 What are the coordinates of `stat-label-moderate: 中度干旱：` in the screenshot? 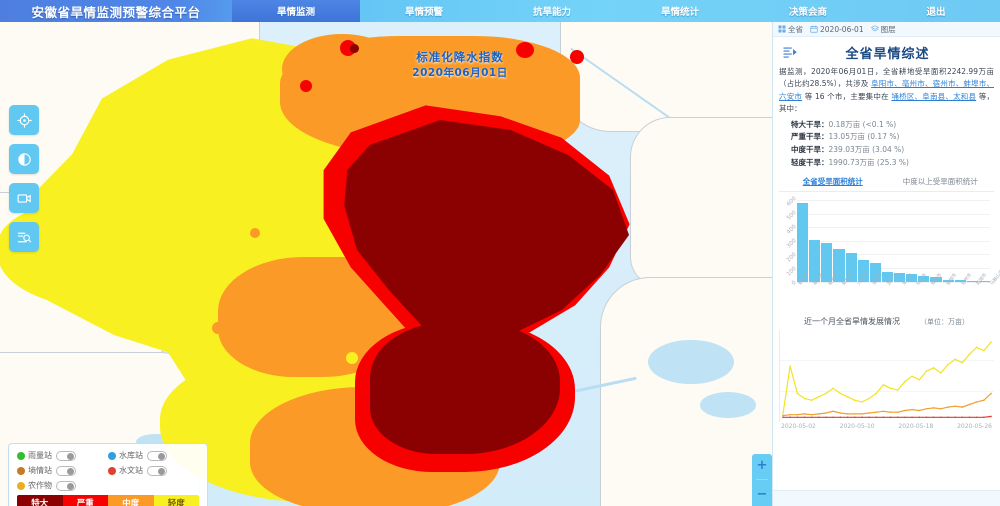 It's located at (810, 149).